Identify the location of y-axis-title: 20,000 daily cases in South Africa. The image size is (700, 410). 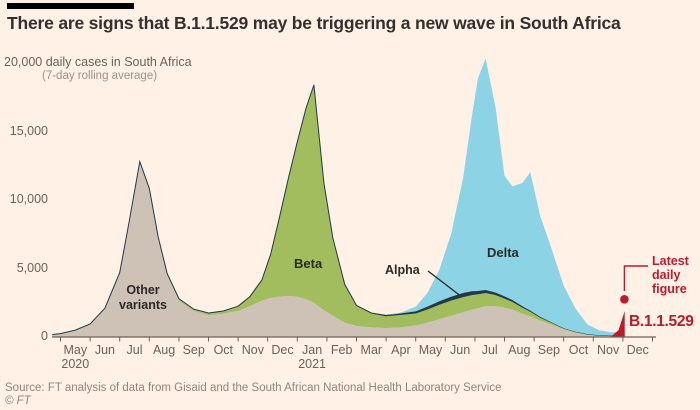
(98, 62).